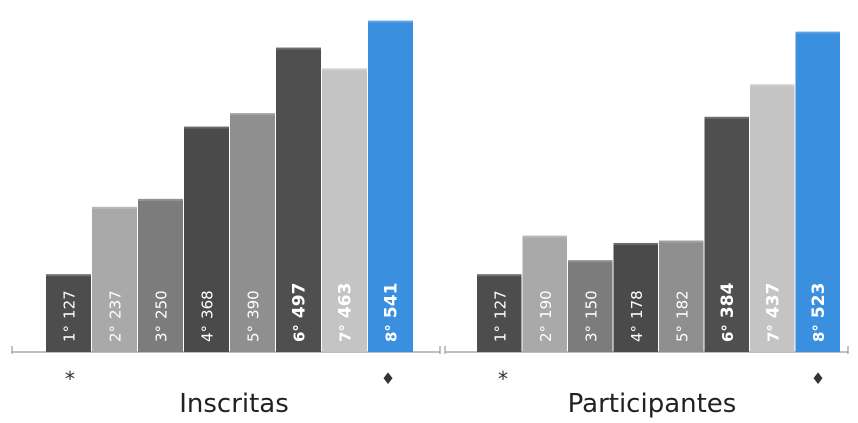 The width and height of the screenshot is (858, 423). What do you see at coordinates (682, 304) in the screenshot?
I see `value-label: 182` at bounding box center [682, 304].